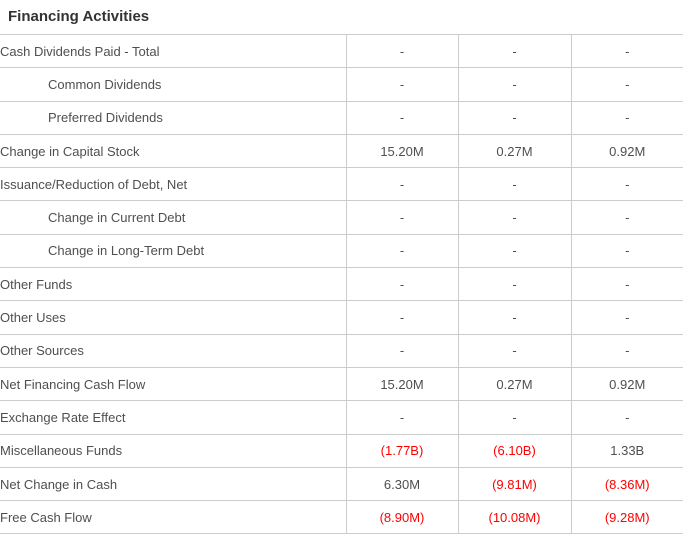 This screenshot has height=559, width=691. What do you see at coordinates (401, 450) in the screenshot?
I see `value-cell: (1.77B)` at bounding box center [401, 450].